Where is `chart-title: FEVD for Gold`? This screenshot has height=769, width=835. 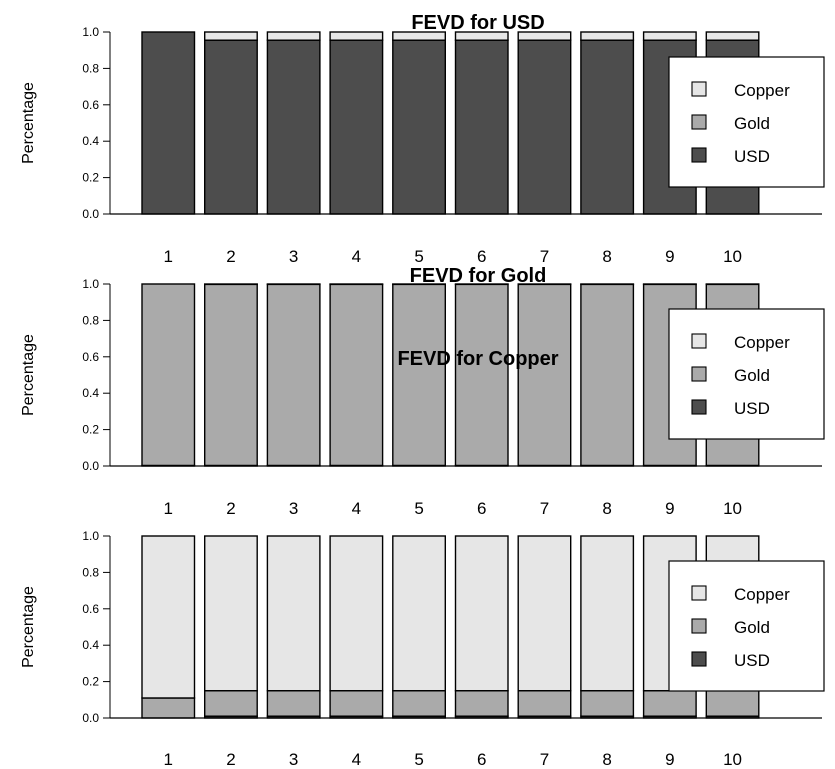 chart-title: FEVD for Gold is located at coordinates (478, 276).